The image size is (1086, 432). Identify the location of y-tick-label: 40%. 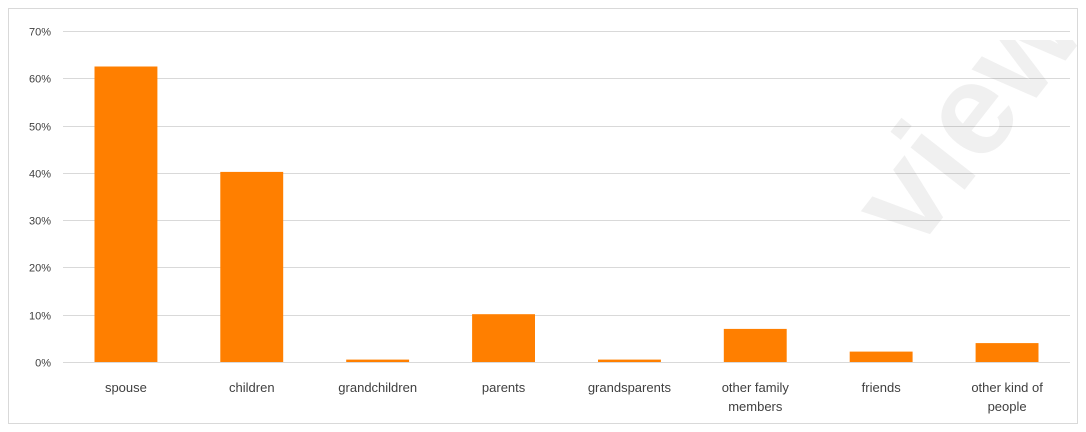
(40, 175).